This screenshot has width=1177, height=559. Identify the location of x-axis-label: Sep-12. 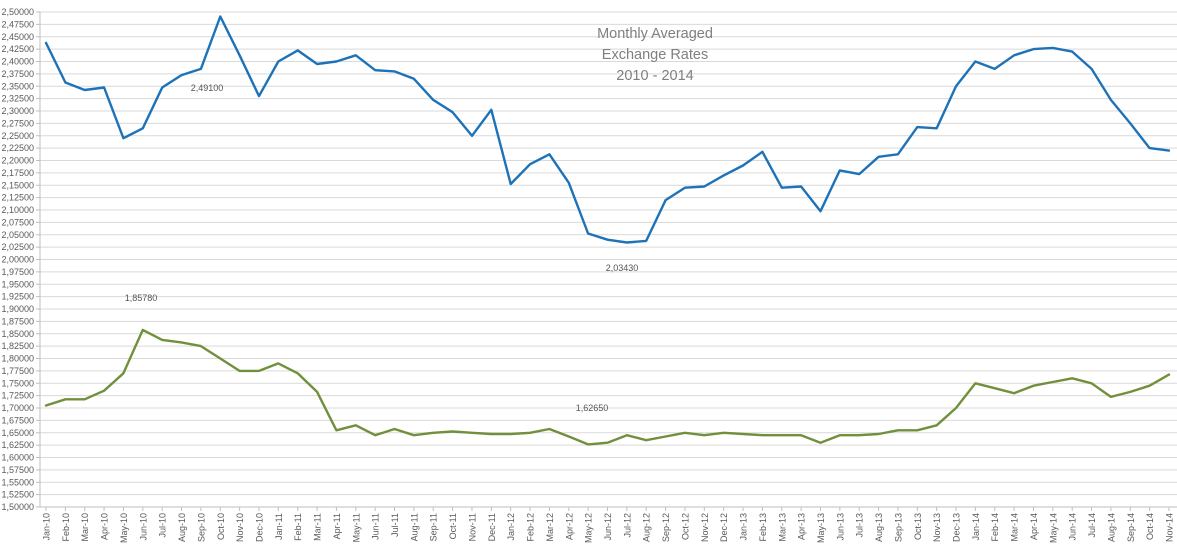
(666, 527).